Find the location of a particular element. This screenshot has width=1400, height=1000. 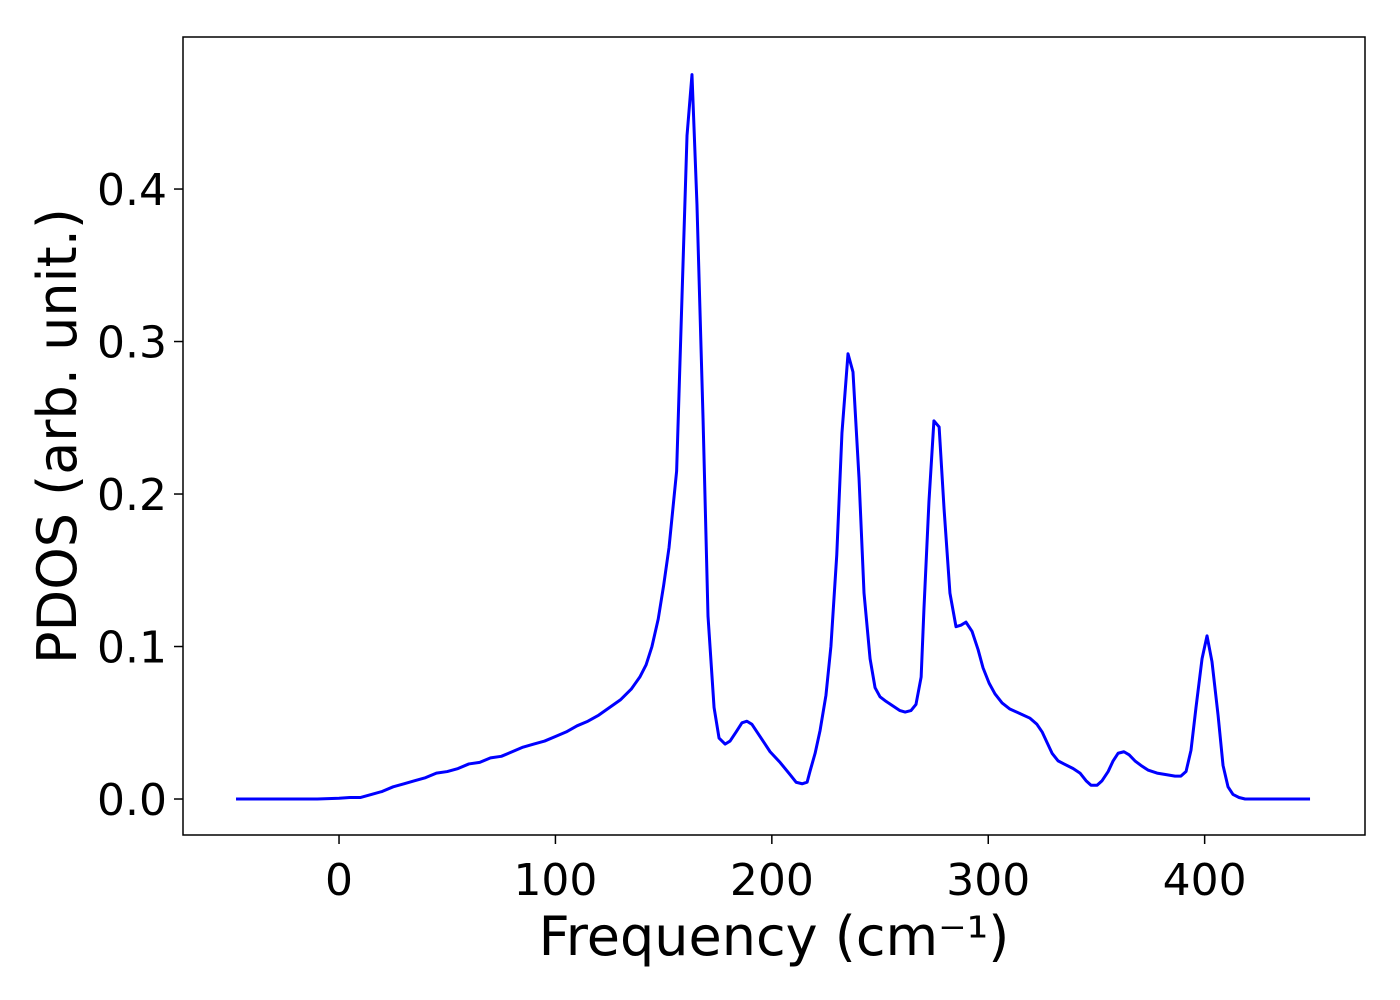

y-axis-label: PDOS (arb. unit.) is located at coordinates (57, 436).